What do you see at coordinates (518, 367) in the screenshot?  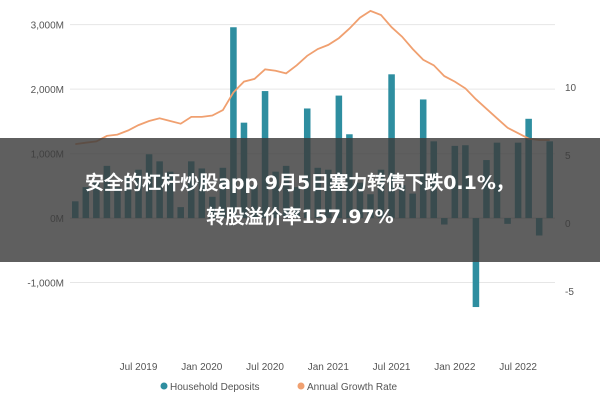 I see `x-tick-label: Jul 2022` at bounding box center [518, 367].